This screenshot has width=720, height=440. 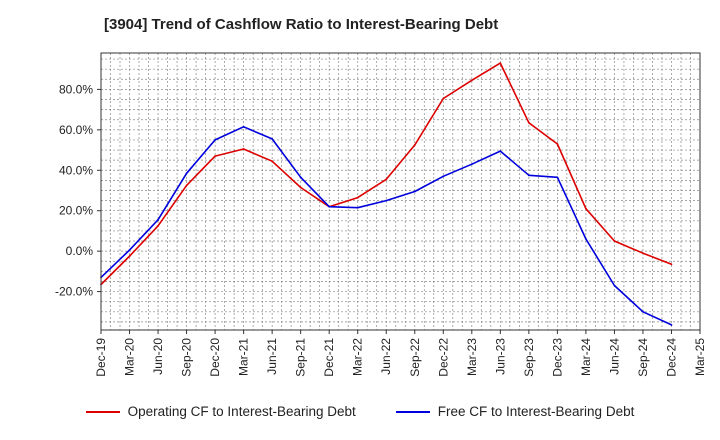 I want to click on legend-item-operating-cf: Operating CF to Interest-Bearing Debt, so click(x=220, y=411).